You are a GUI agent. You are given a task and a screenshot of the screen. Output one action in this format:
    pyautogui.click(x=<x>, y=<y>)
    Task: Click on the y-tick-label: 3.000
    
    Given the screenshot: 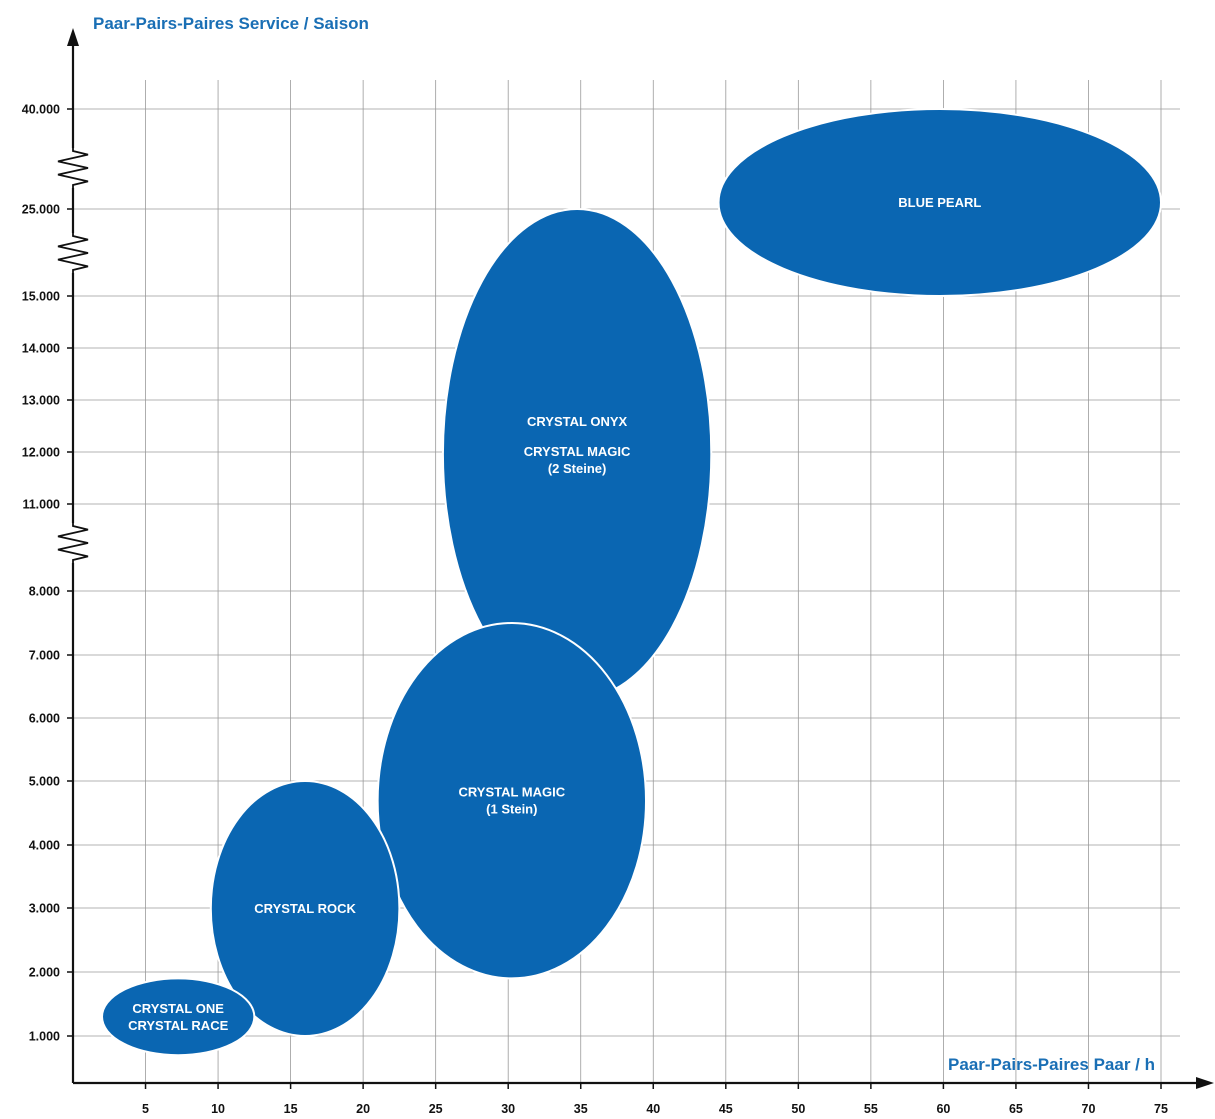 What is the action you would take?
    pyautogui.click(x=44, y=909)
    